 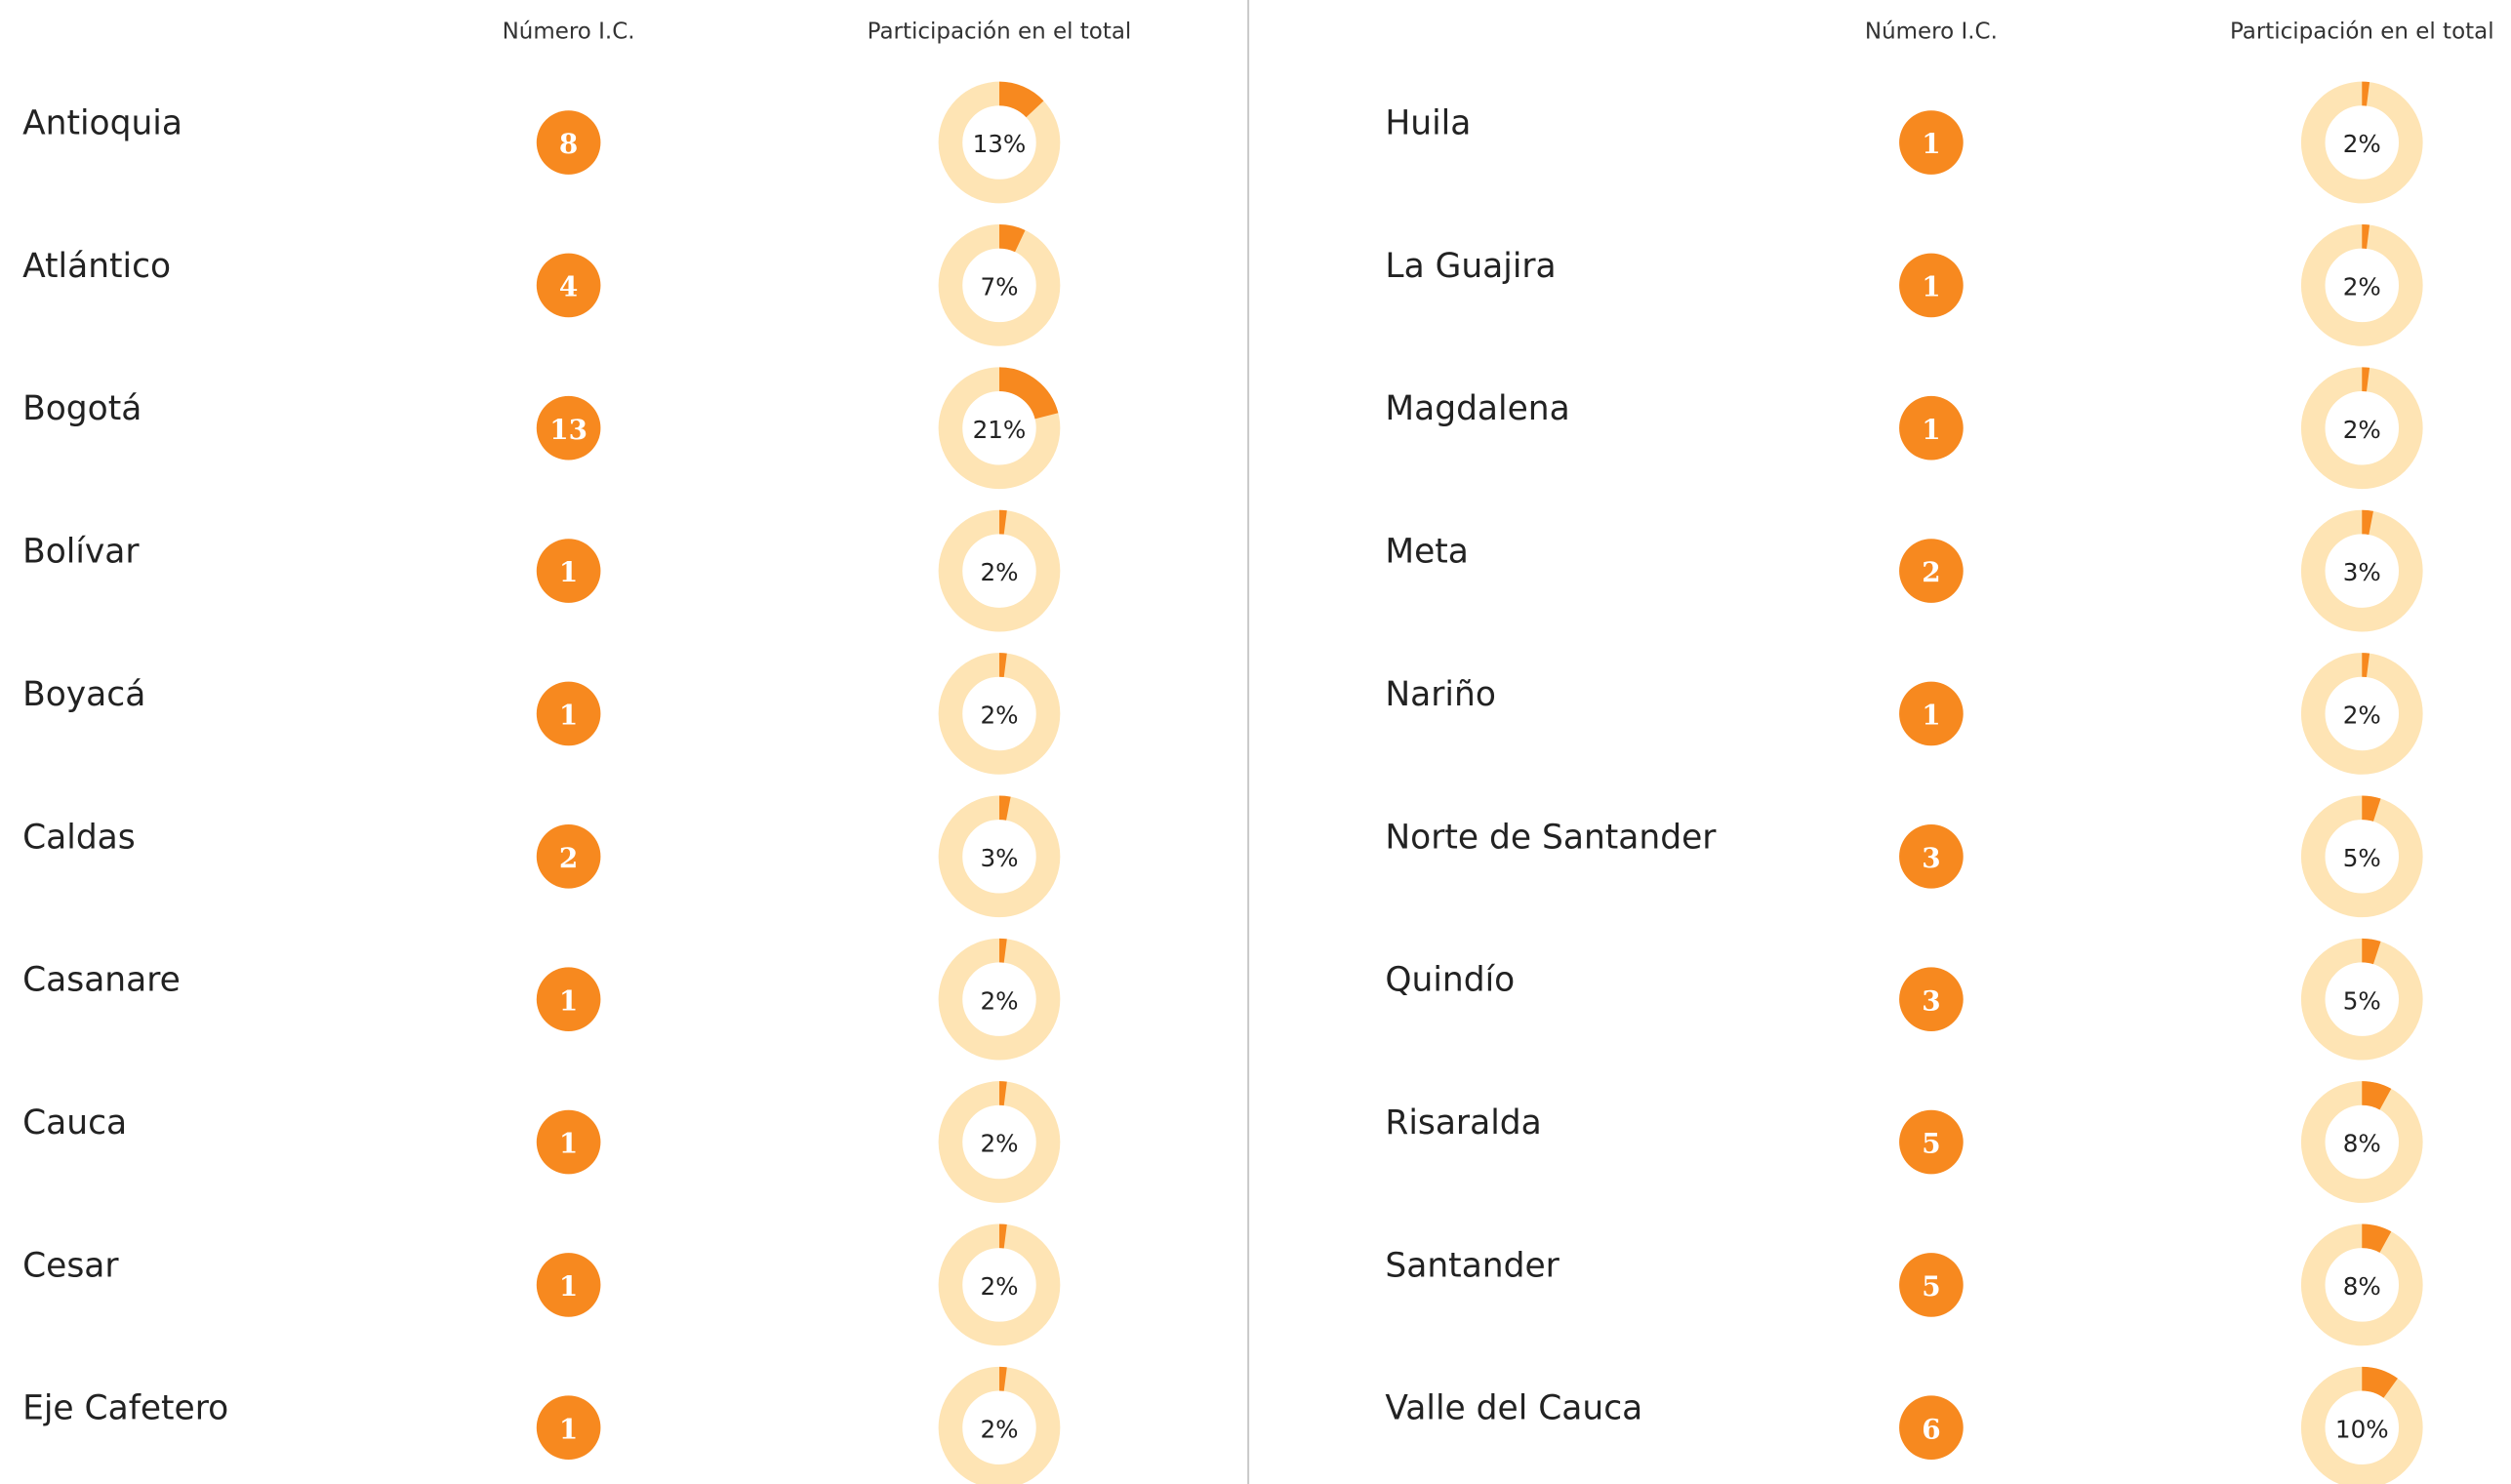 What do you see at coordinates (102, 122) in the screenshot?
I see `region-name: Antioquia` at bounding box center [102, 122].